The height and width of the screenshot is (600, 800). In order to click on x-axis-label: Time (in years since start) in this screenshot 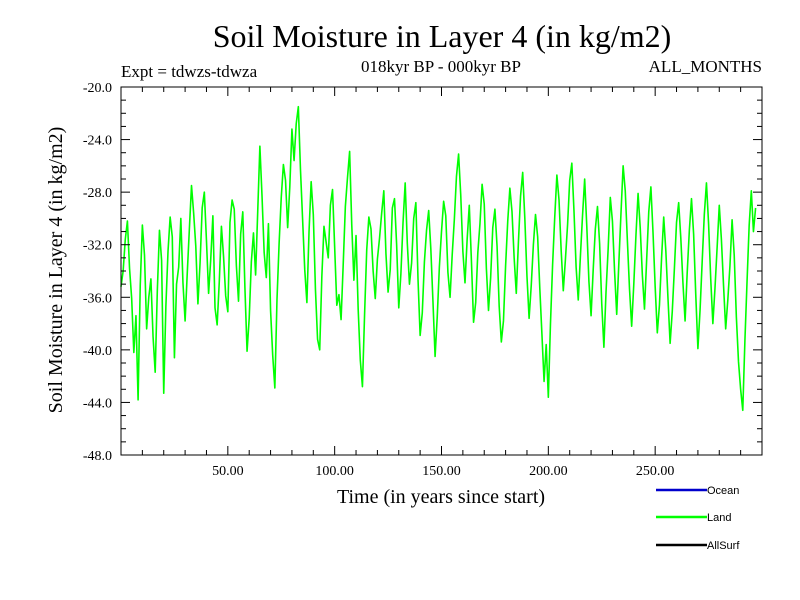, I will do `click(441, 497)`.